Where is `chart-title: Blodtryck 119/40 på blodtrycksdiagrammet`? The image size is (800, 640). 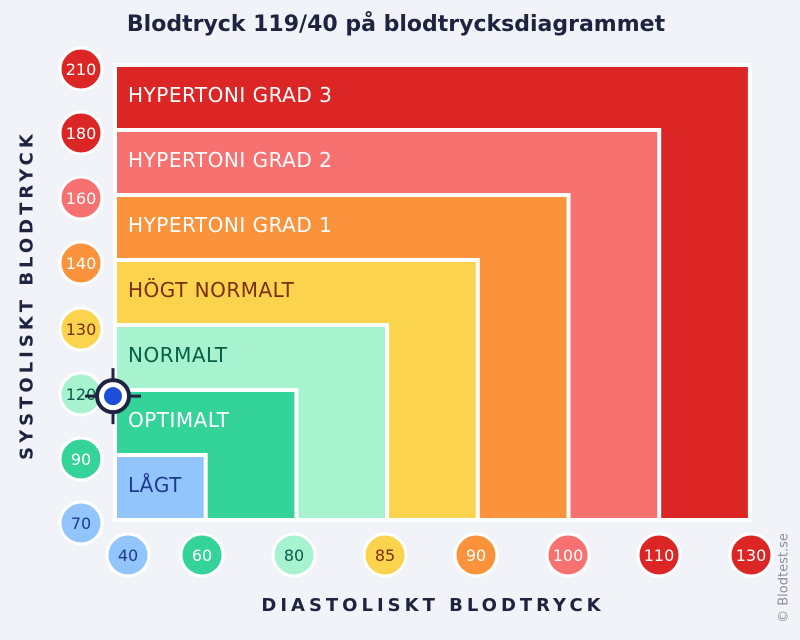 chart-title: Blodtryck 119/40 på blodtrycksdiagrammet is located at coordinates (396, 24).